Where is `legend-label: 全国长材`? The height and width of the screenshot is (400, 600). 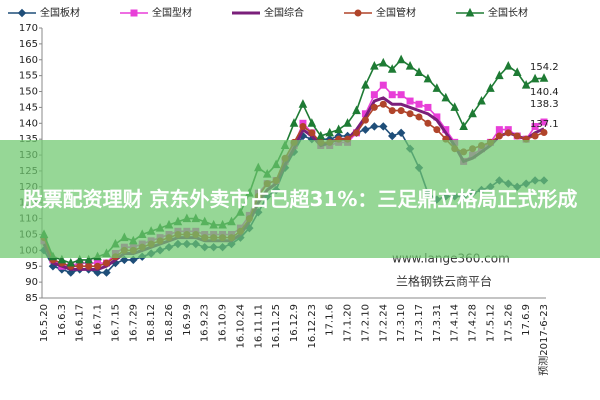
legend-label: 全国长材 is located at coordinates (508, 12).